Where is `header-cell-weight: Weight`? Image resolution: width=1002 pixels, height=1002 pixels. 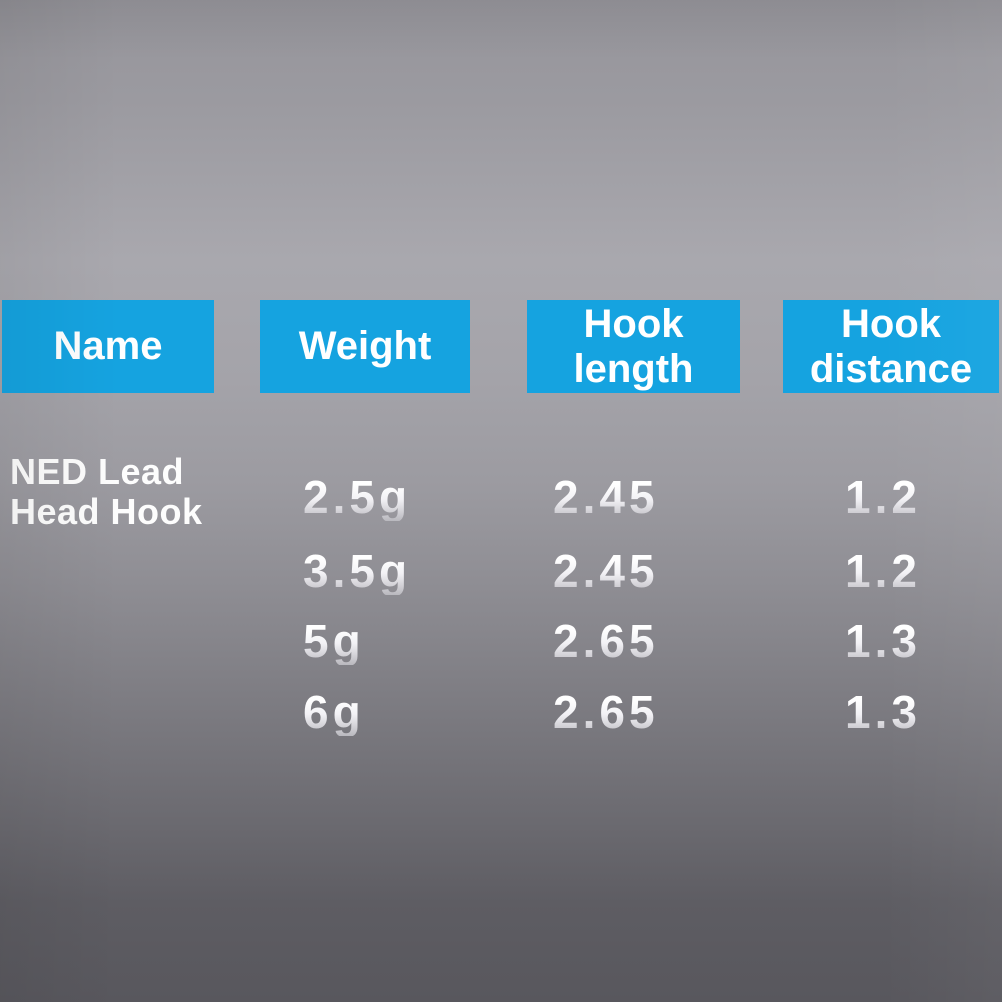
header-cell-weight: Weight is located at coordinates (365, 346).